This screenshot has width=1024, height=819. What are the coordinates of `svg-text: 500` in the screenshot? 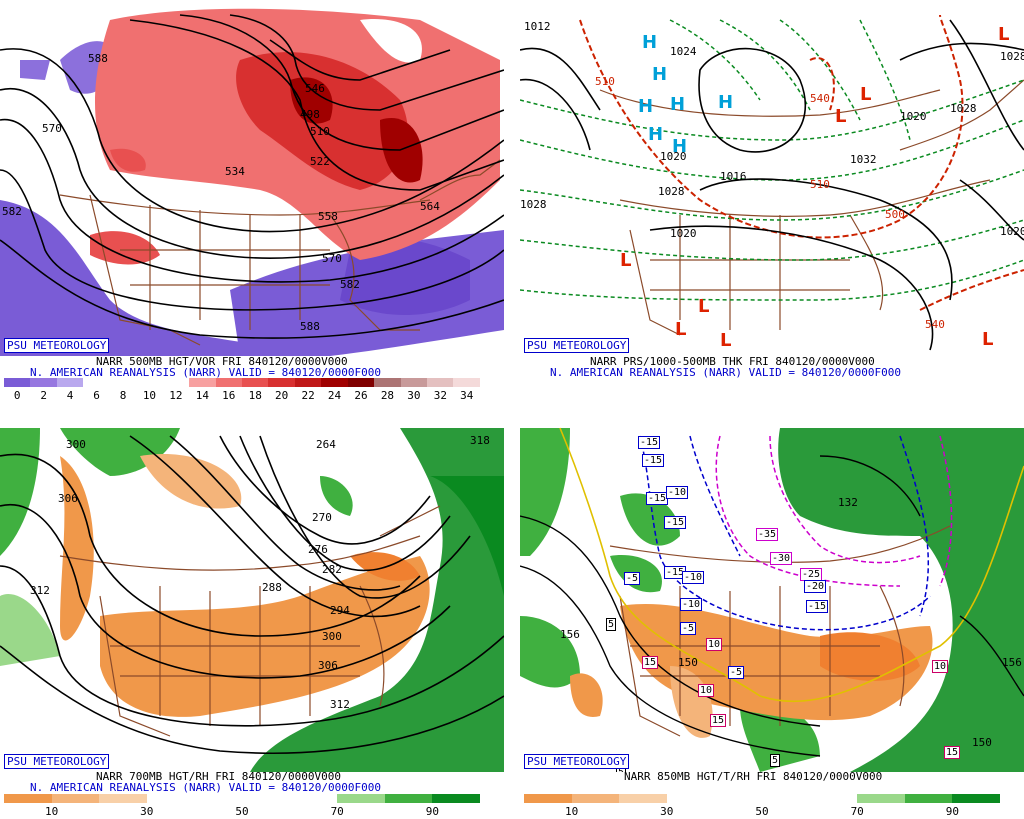 It's located at (895, 214).